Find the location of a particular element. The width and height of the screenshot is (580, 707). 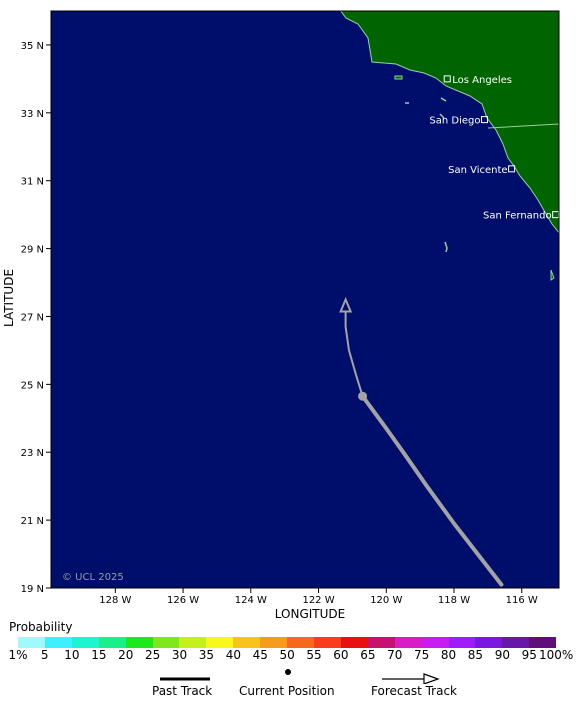

y-axis-title: LATITUDE is located at coordinates (9, 298).